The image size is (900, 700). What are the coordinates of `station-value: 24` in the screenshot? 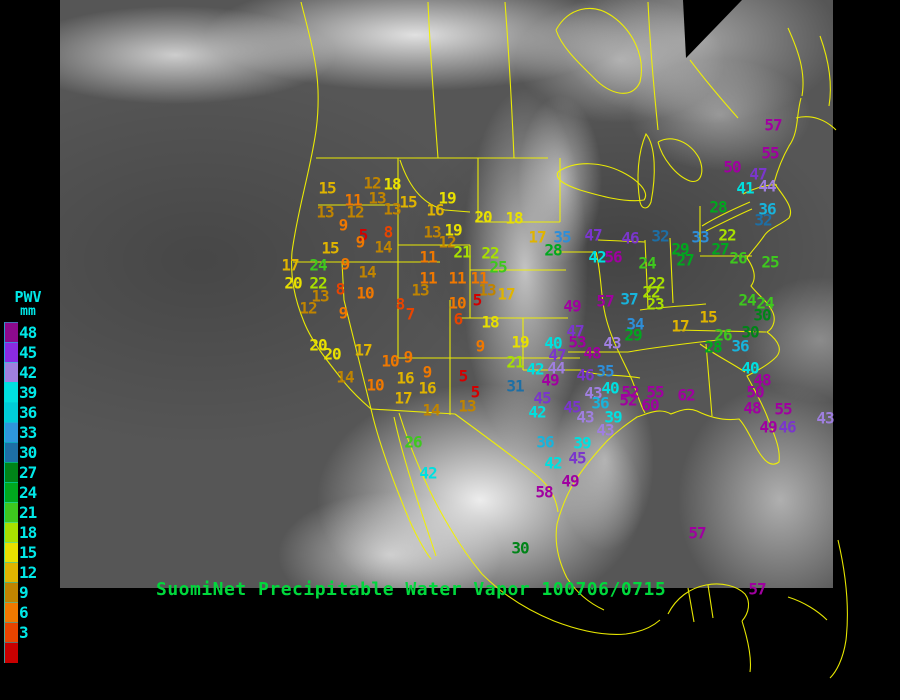 It's located at (318, 265).